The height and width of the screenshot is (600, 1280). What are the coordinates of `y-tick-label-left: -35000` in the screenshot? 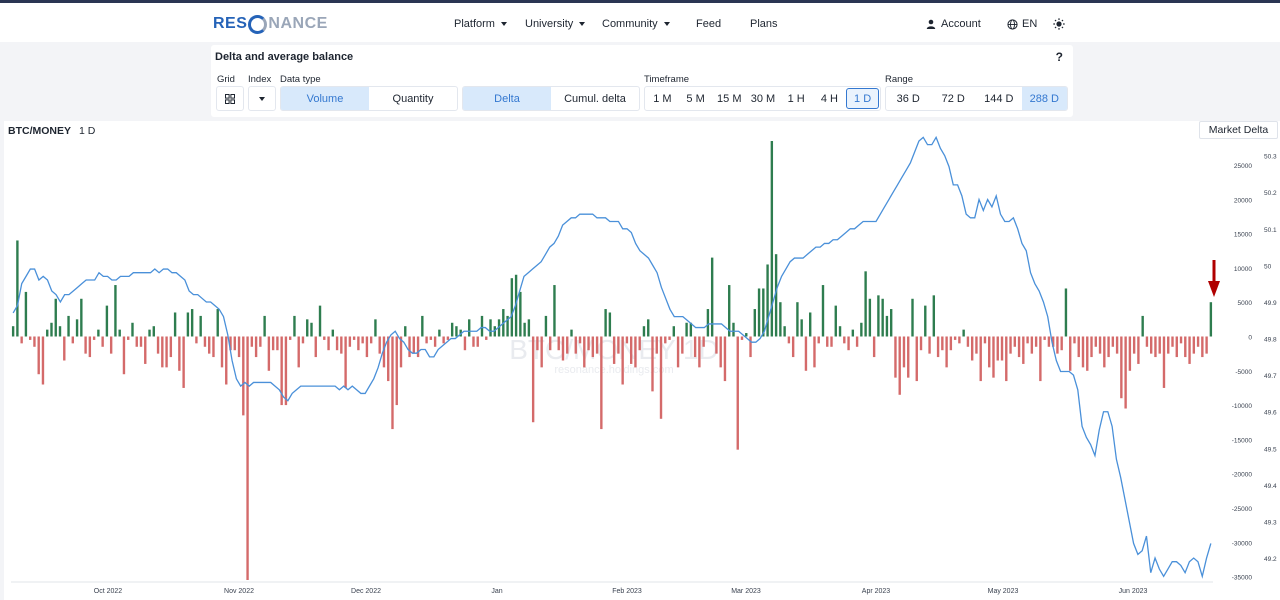 It's located at (1242, 578).